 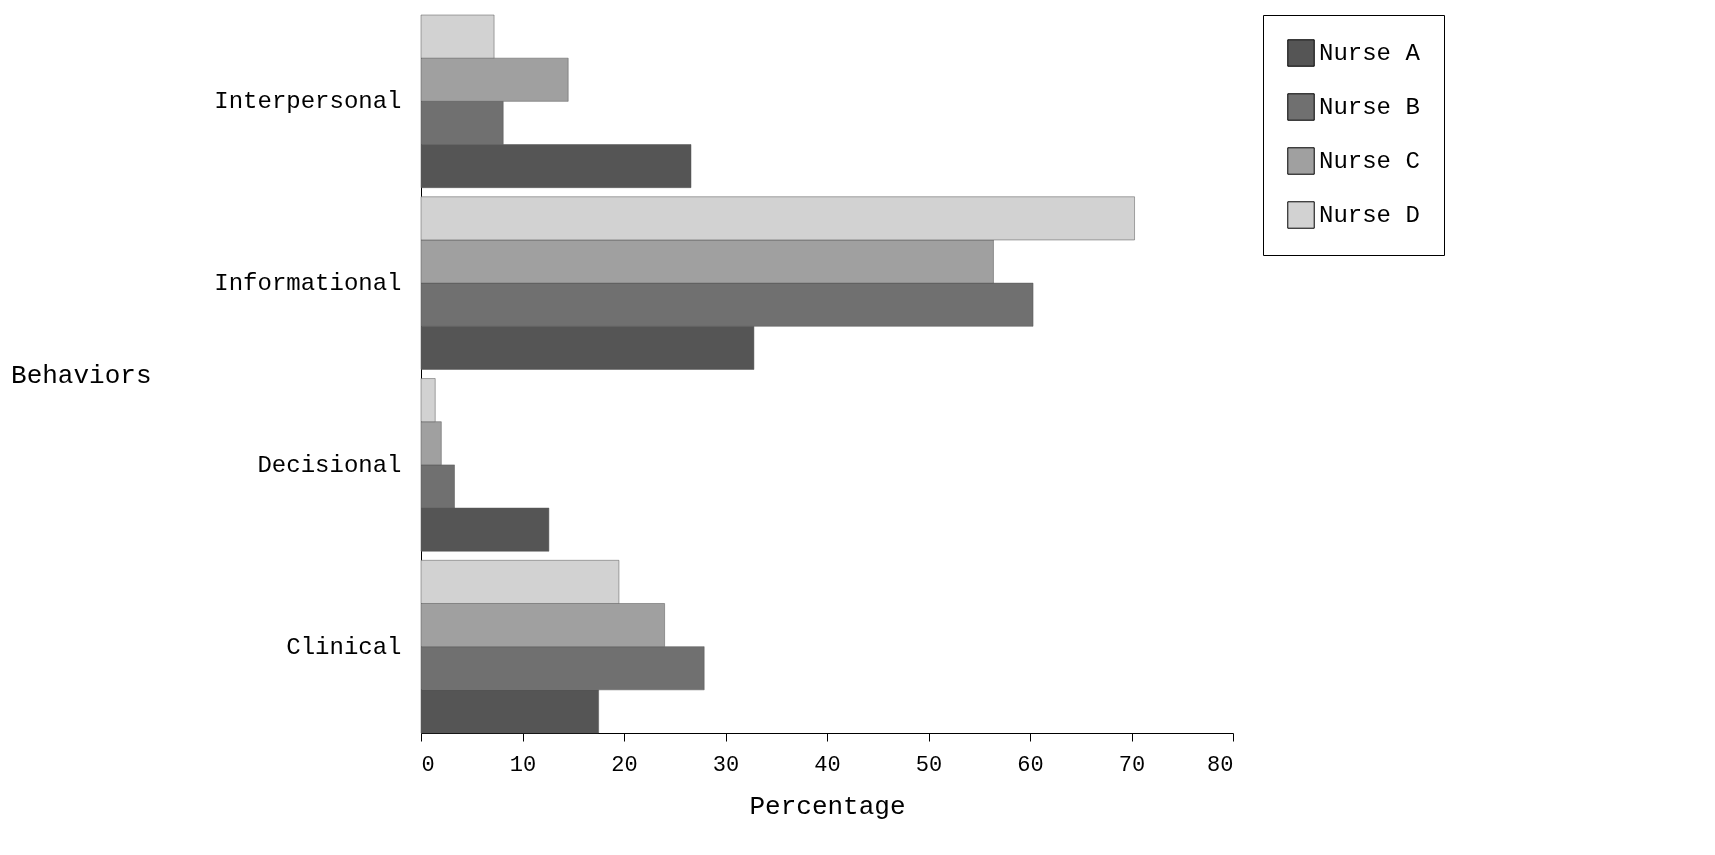 What do you see at coordinates (81, 375) in the screenshot?
I see `y-axis-title: Behaviors` at bounding box center [81, 375].